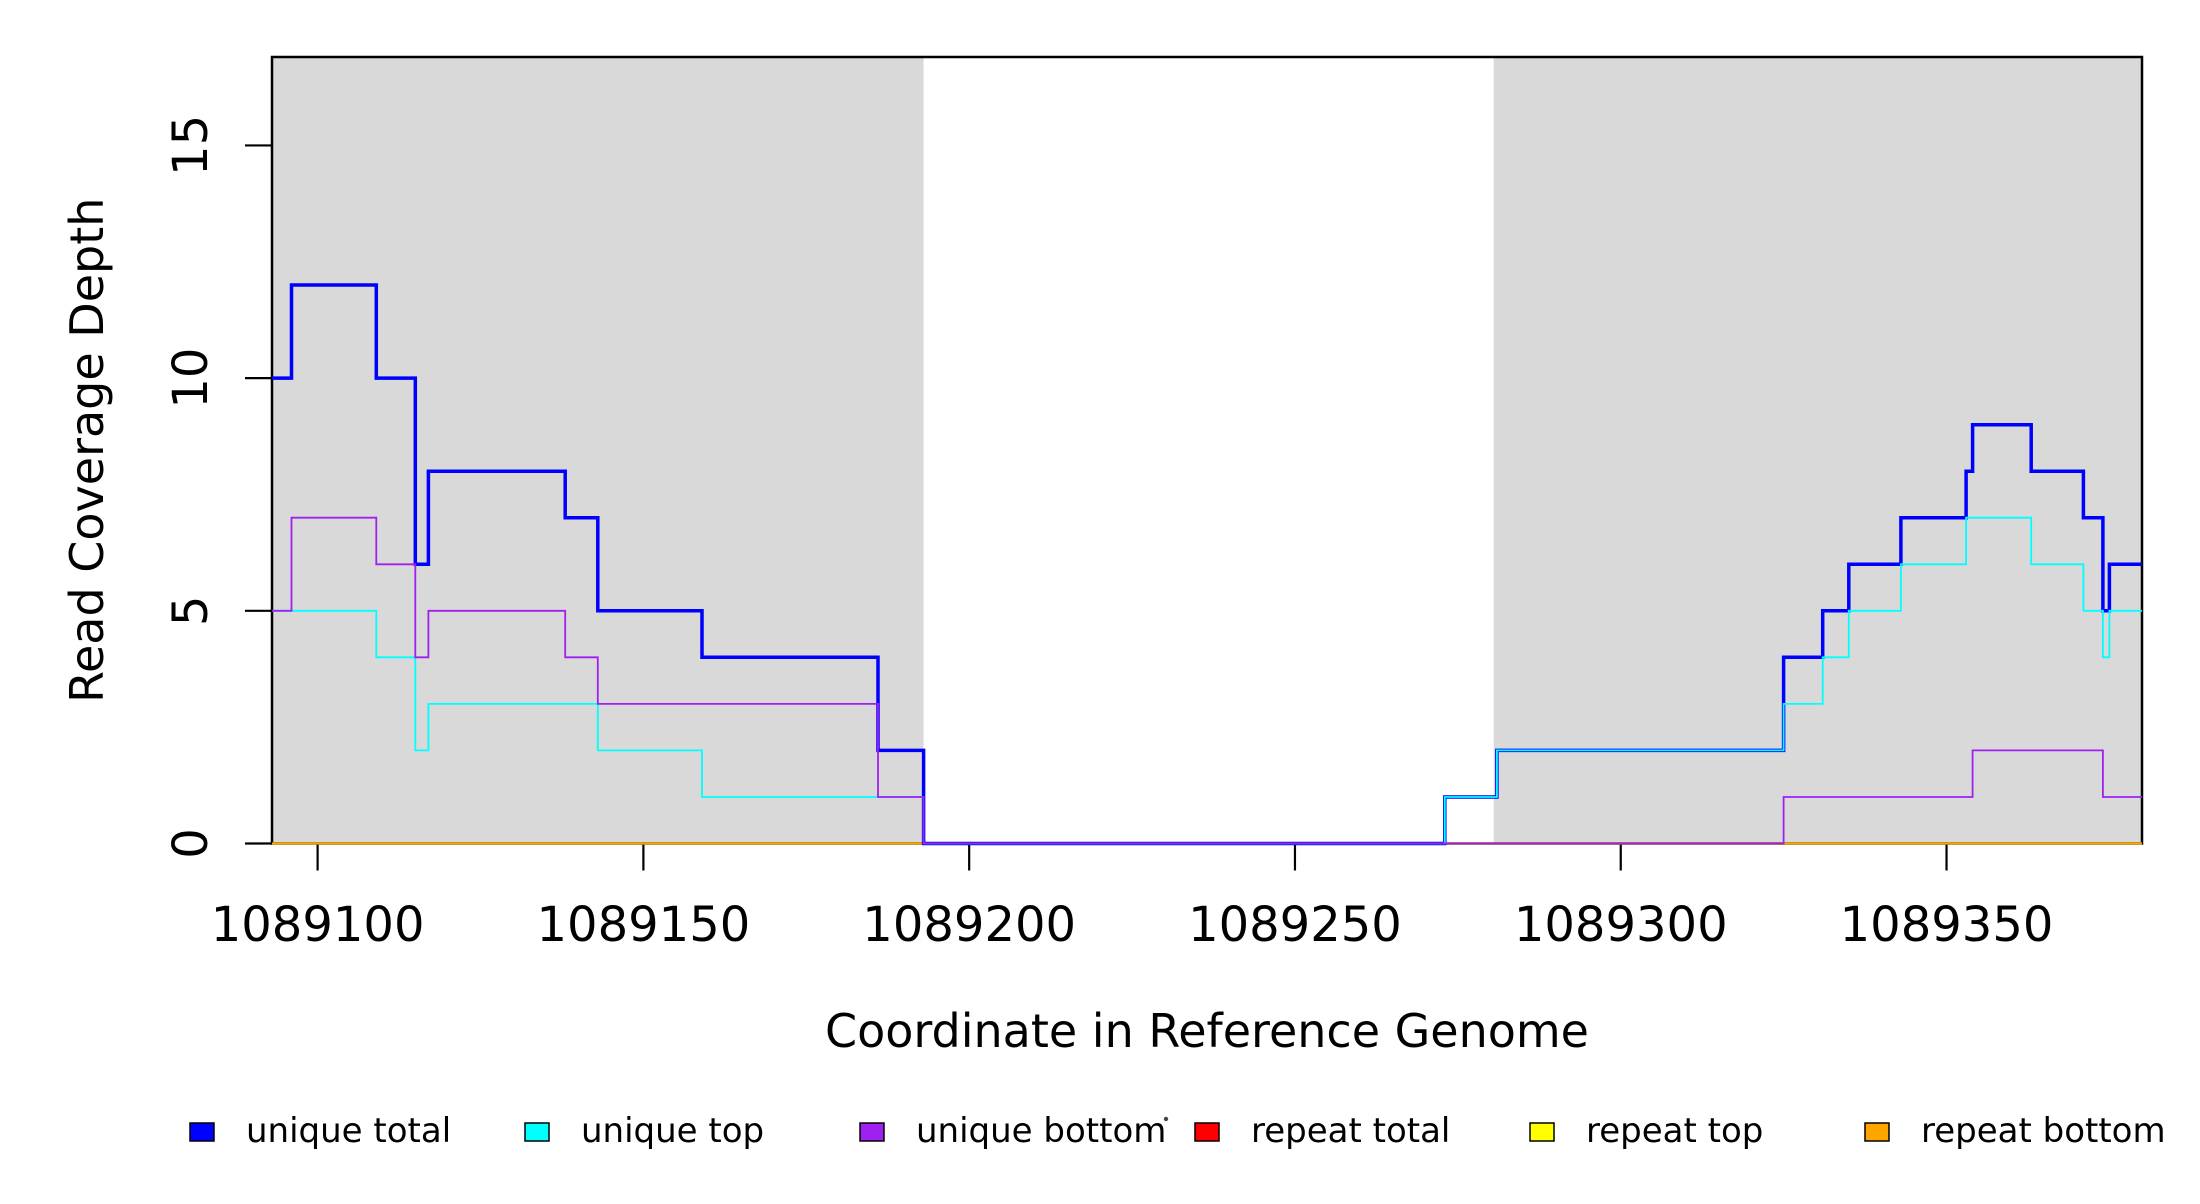 The width and height of the screenshot is (2200, 1204). I want to click on legend-swatch-repeat-total, so click(1207, 1132).